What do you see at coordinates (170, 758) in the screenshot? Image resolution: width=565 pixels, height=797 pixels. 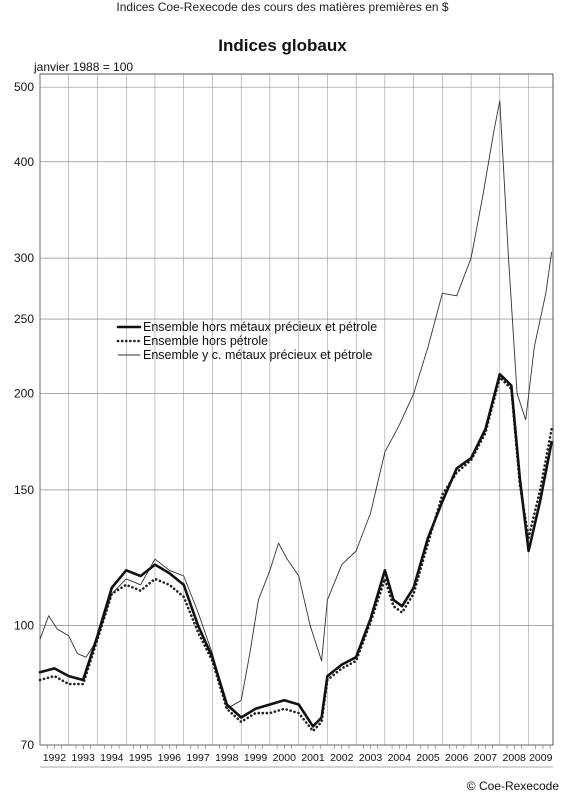 I see `x-tick-label: 1996` at bounding box center [170, 758].